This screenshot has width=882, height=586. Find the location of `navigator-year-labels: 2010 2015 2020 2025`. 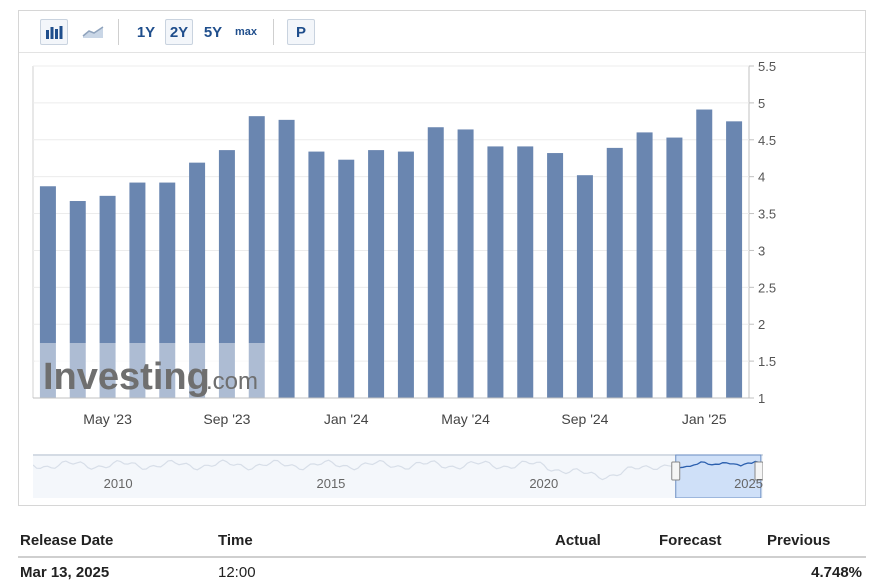

navigator-year-labels: 2010 2015 2020 2025 is located at coordinates (433, 483).